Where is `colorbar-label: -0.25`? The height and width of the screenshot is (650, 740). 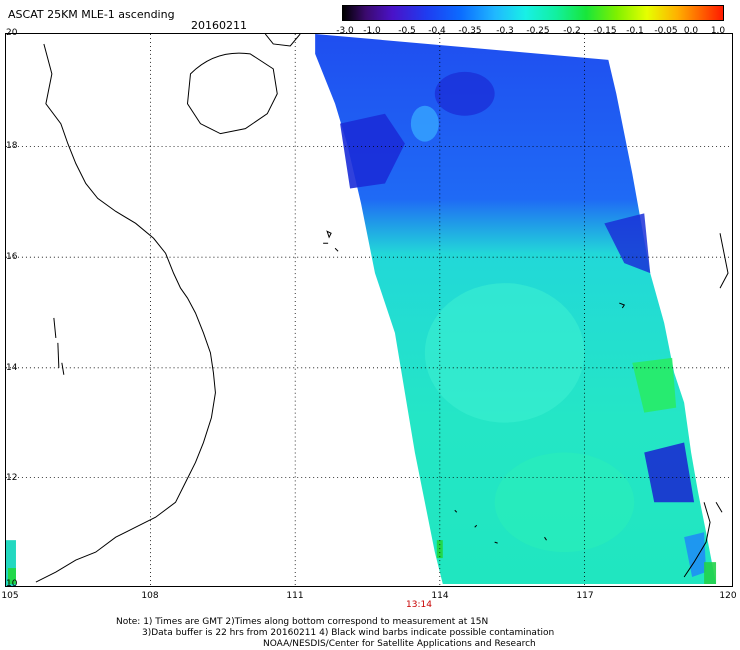 colorbar-label: -0.25 is located at coordinates (538, 31).